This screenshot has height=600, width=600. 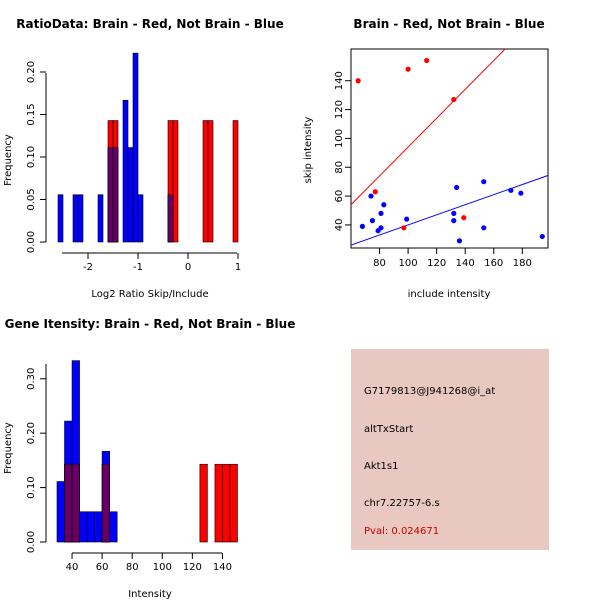 What do you see at coordinates (149, 24) in the screenshot?
I see `ratio-histogram-title: RatioData: Brain - Red, Not Brain - Blue` at bounding box center [149, 24].